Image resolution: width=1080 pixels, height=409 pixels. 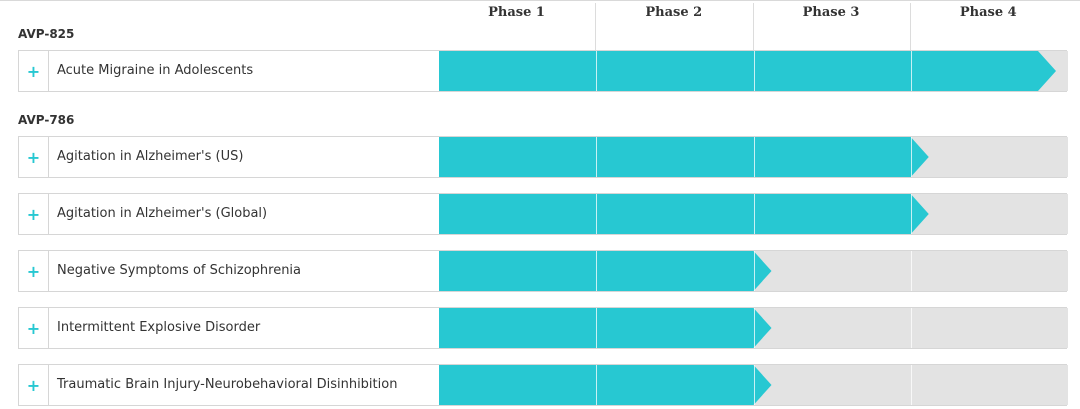 I want to click on phase-label-2: Phase 2, so click(x=674, y=12).